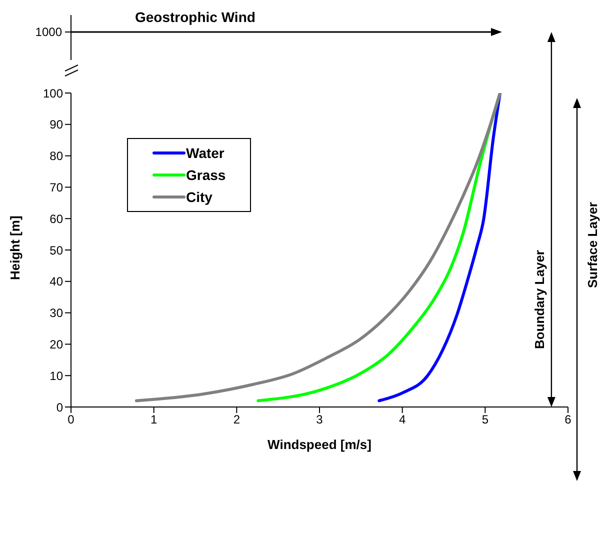 This screenshot has height=533, width=603. Describe the element at coordinates (57, 250) in the screenshot. I see `y-tick-label: 50` at that location.